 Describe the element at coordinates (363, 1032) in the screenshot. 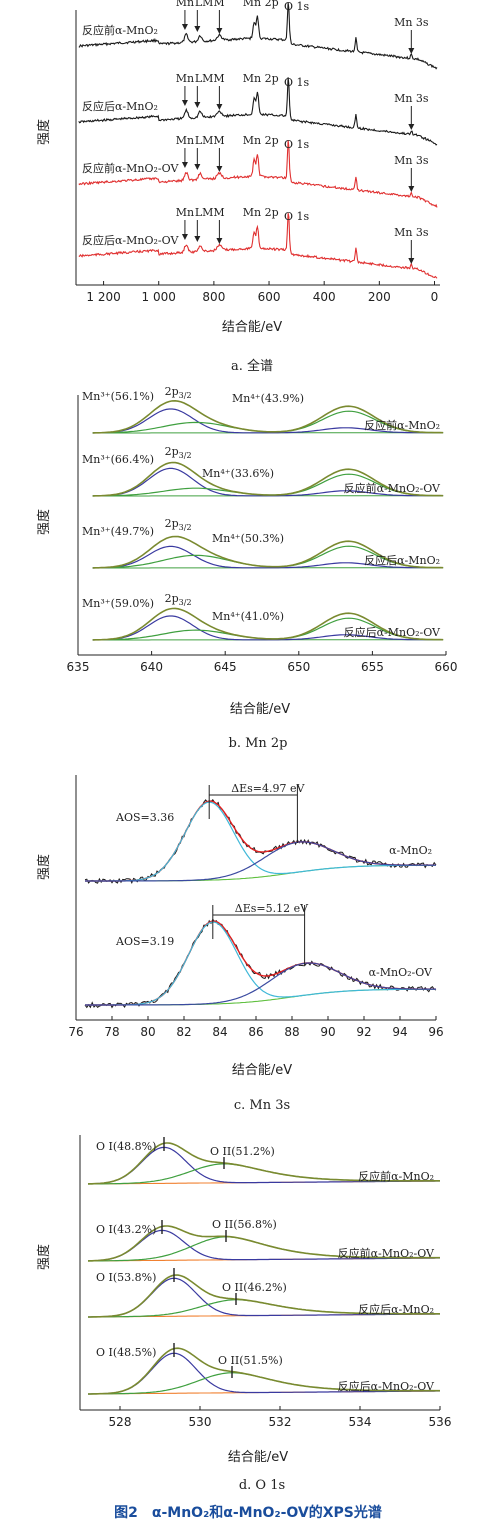

I see `x-tick-label: 92` at that location.